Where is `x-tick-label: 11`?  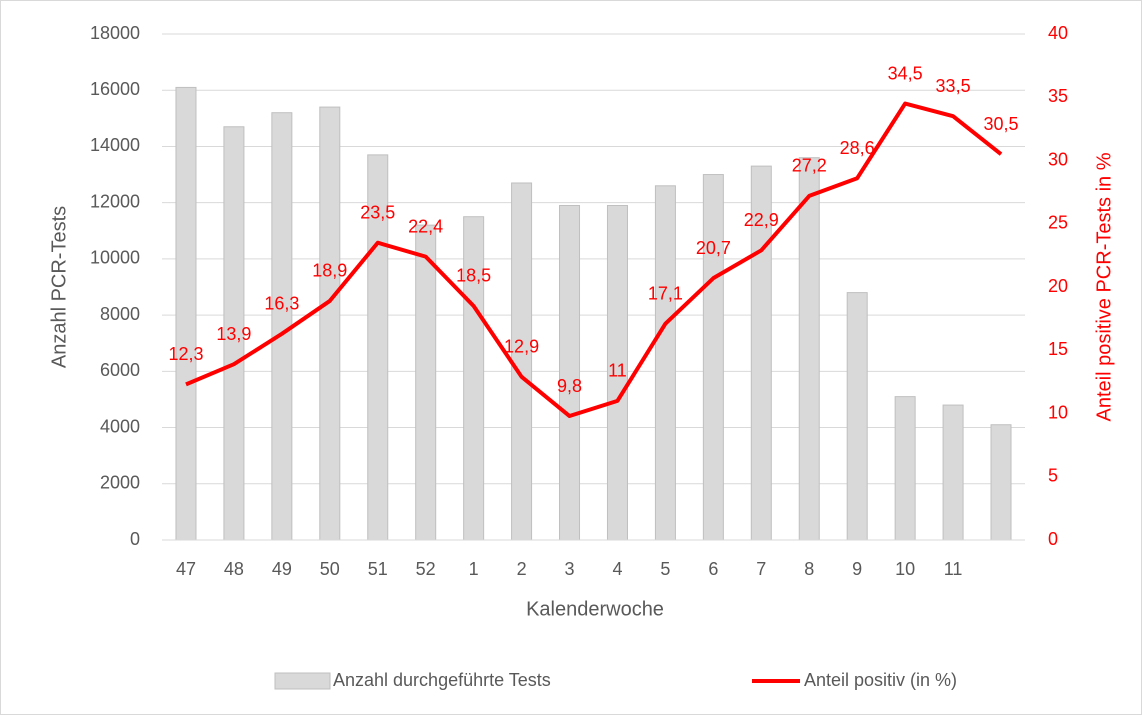
x-tick-label: 11 is located at coordinates (953, 569).